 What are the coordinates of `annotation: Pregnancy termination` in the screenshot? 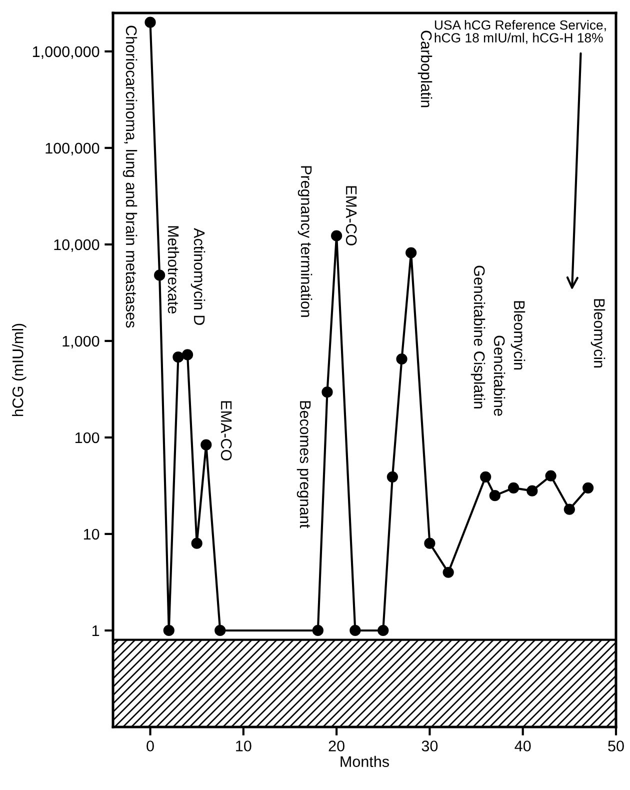 It's located at (305, 241).